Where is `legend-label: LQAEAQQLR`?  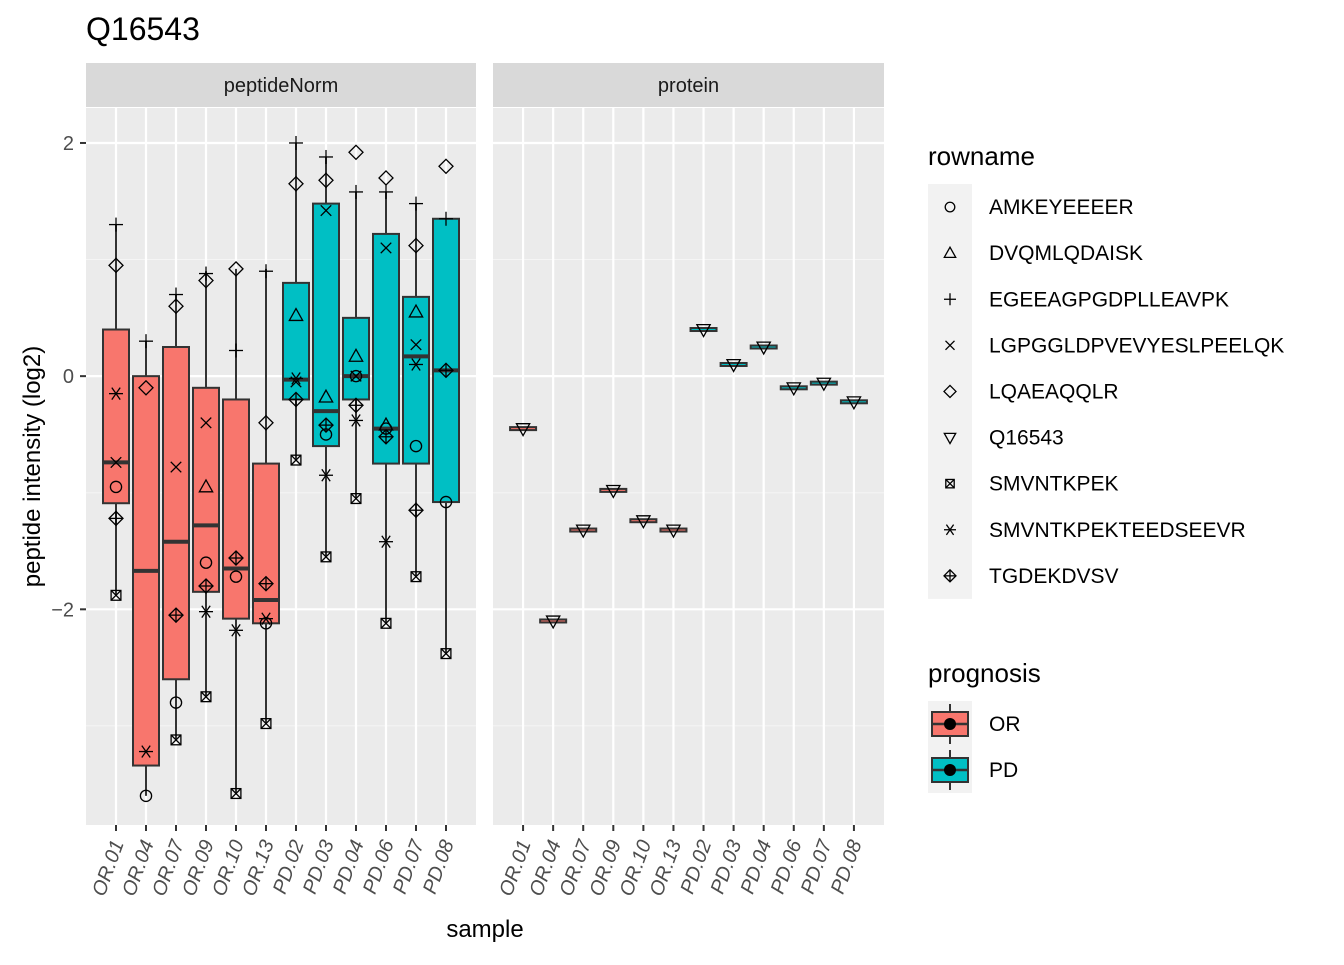
legend-label: LQAEAQQLR is located at coordinates (1054, 391).